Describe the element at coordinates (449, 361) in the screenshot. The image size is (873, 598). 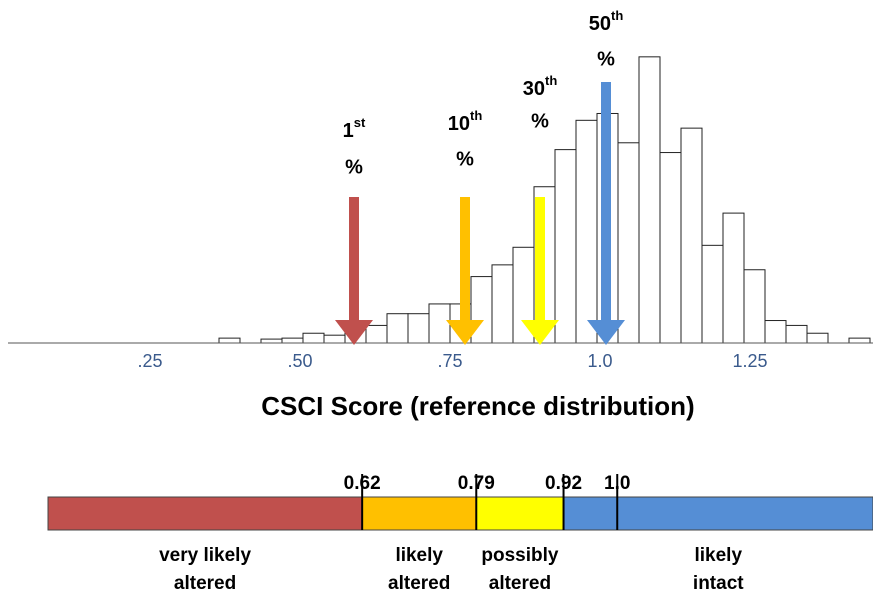
I see `x-tick-label: .75` at that location.